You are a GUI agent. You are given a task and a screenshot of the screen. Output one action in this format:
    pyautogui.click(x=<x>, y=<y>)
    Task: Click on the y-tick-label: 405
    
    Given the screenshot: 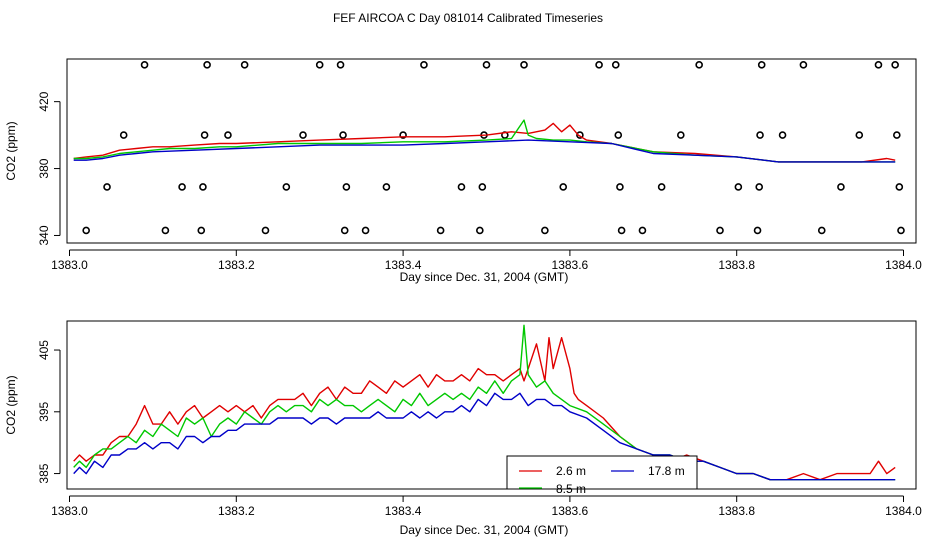 What is the action you would take?
    pyautogui.click(x=44, y=350)
    